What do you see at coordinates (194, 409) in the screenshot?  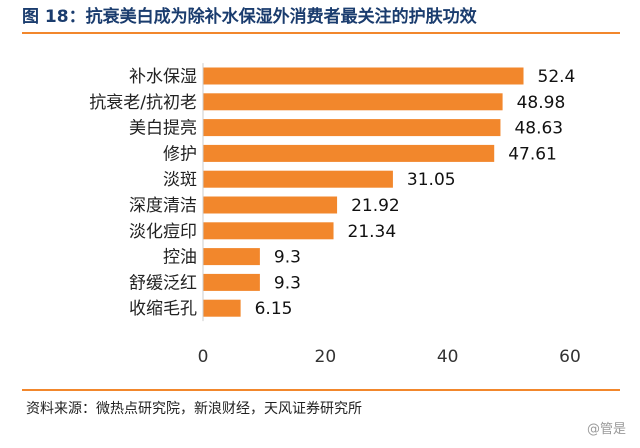 I see `source-note: 资料来源：微热点研究院，新浪财经，天风证券研究所` at bounding box center [194, 409].